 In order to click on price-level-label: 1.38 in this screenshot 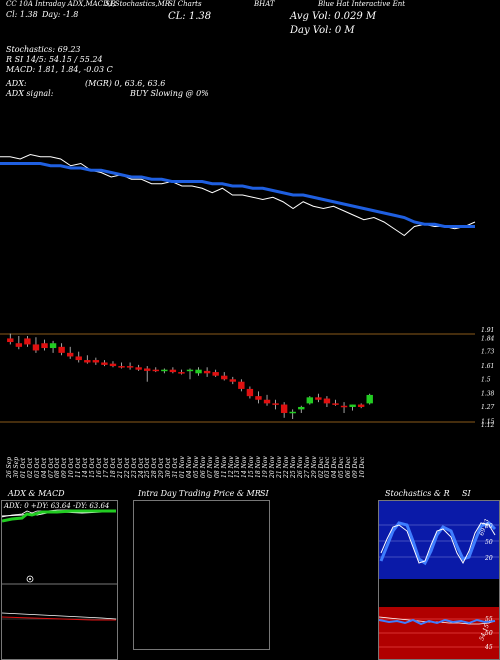, I will do `click(488, 394)`.